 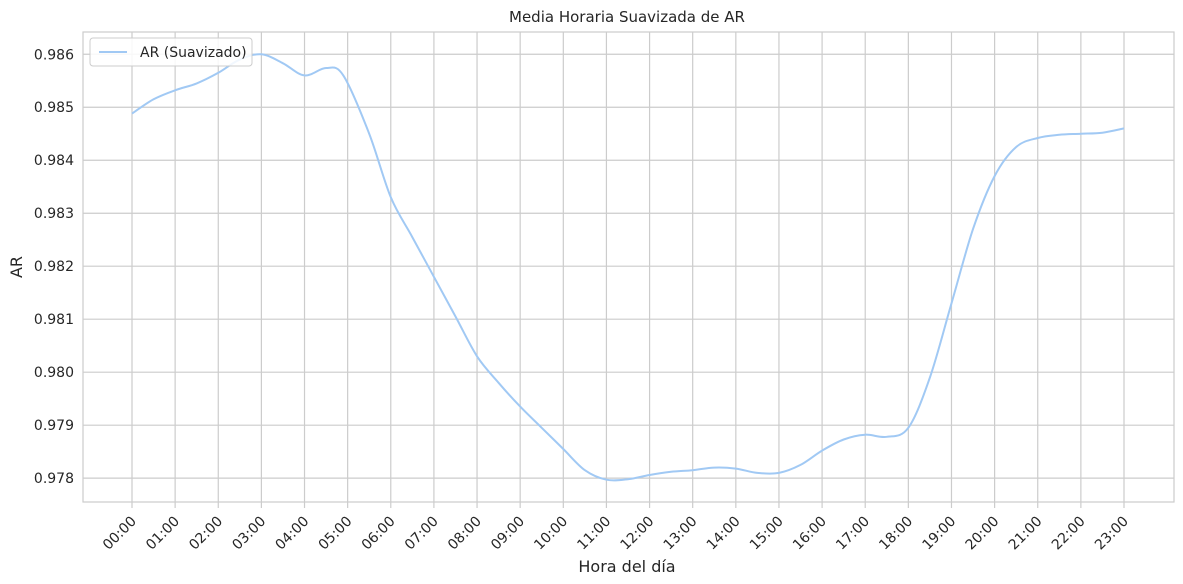 What do you see at coordinates (1112, 534) in the screenshot?
I see `x-tick-label: 23:00` at bounding box center [1112, 534].